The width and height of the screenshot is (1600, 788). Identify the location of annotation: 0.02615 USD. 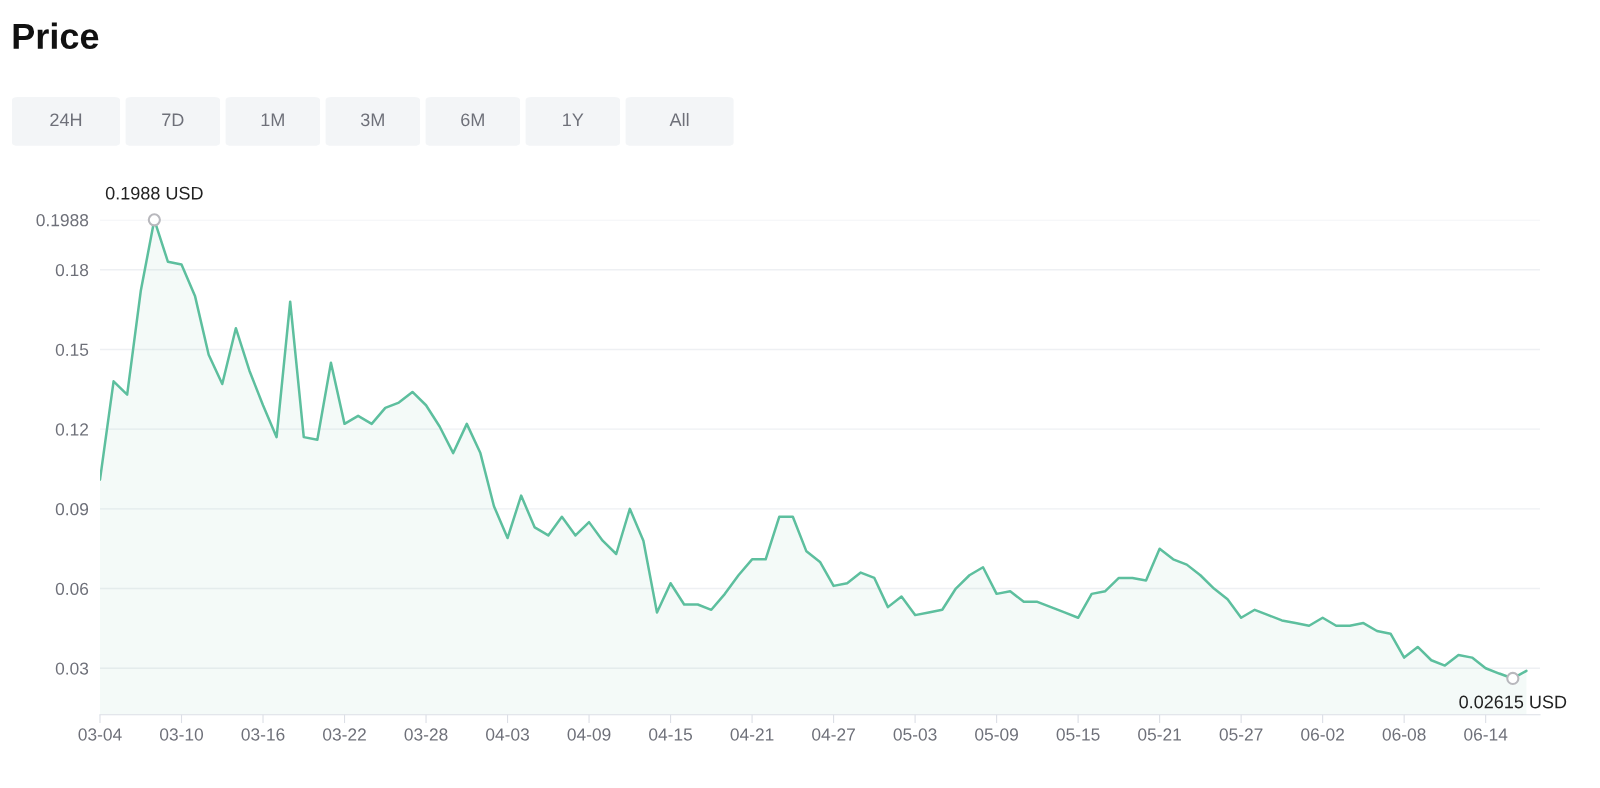
(1513, 702).